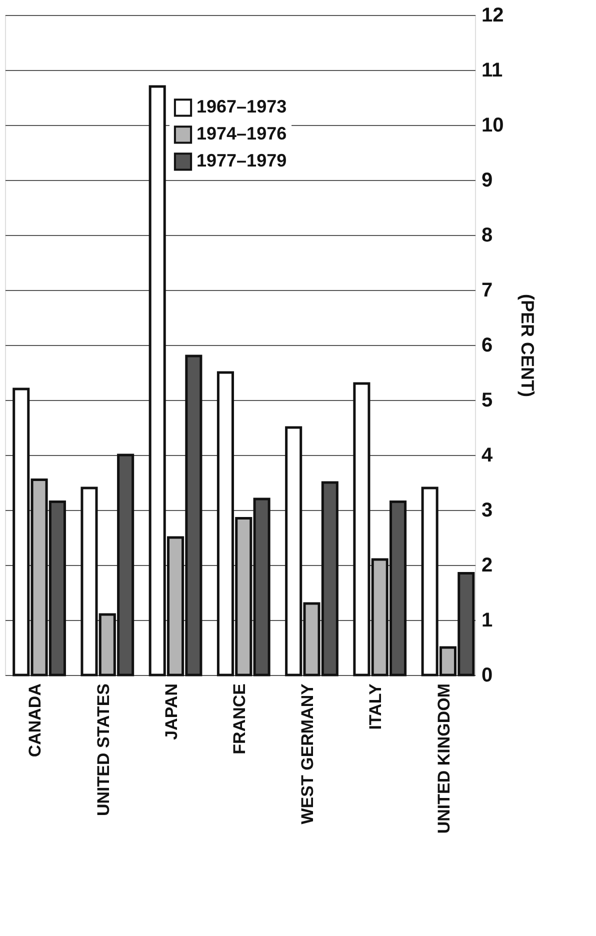 The height and width of the screenshot is (936, 596). Describe the element at coordinates (487, 675) in the screenshot. I see `y-tick-label: 0` at that location.